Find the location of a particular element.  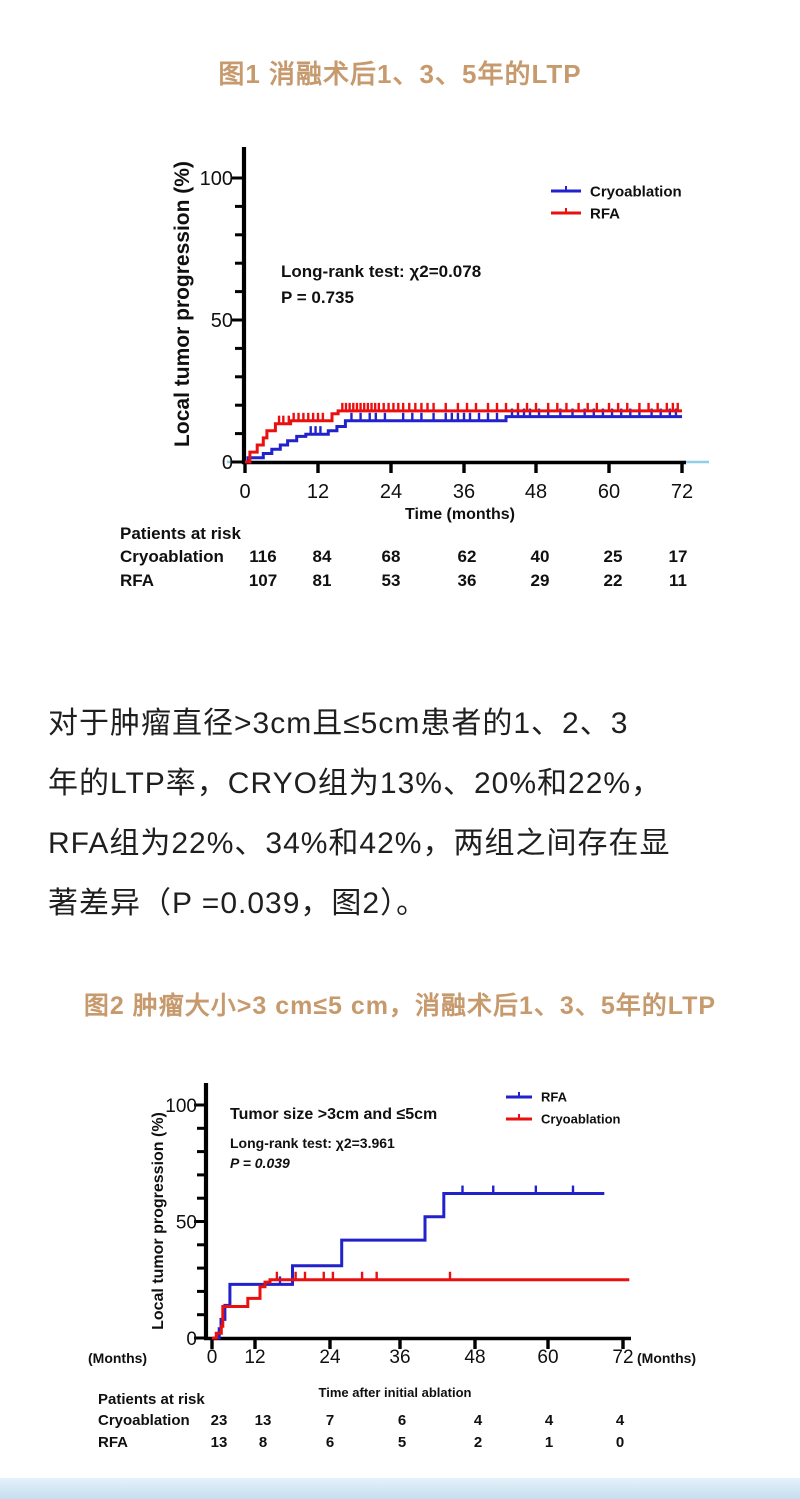

axis-unit-left: (Months) is located at coordinates (117, 1358).